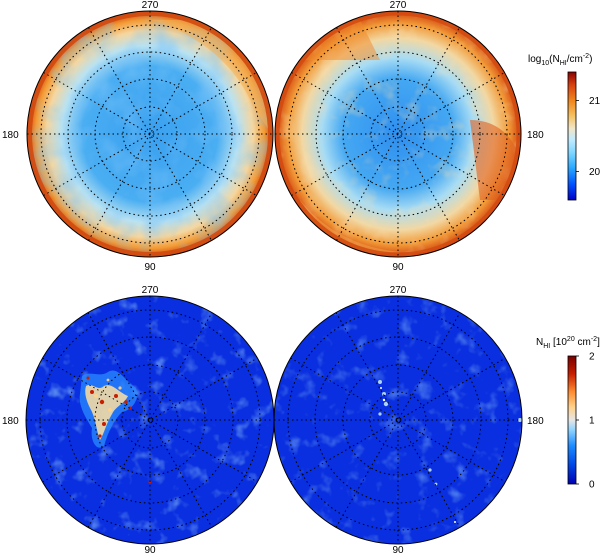 The image size is (600, 555). Describe the element at coordinates (568, 343) in the screenshot. I see `colorbar-bottom-title: NHI [1020 cm-2]` at that location.